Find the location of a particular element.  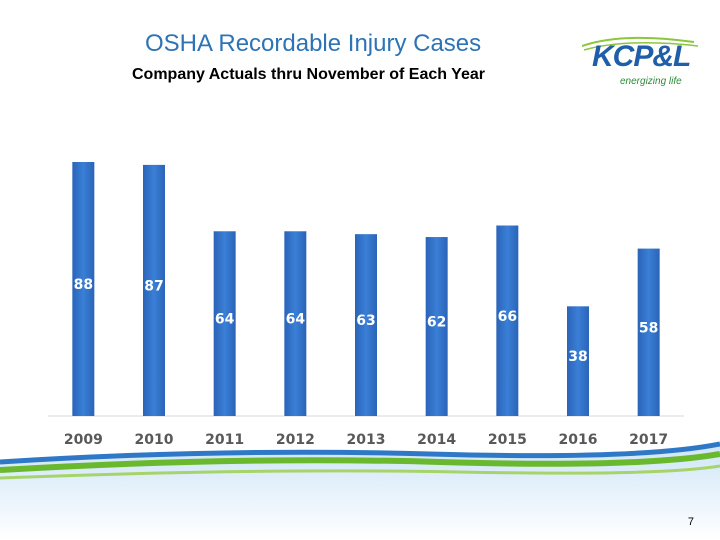

bar-2011 is located at coordinates (224, 323).